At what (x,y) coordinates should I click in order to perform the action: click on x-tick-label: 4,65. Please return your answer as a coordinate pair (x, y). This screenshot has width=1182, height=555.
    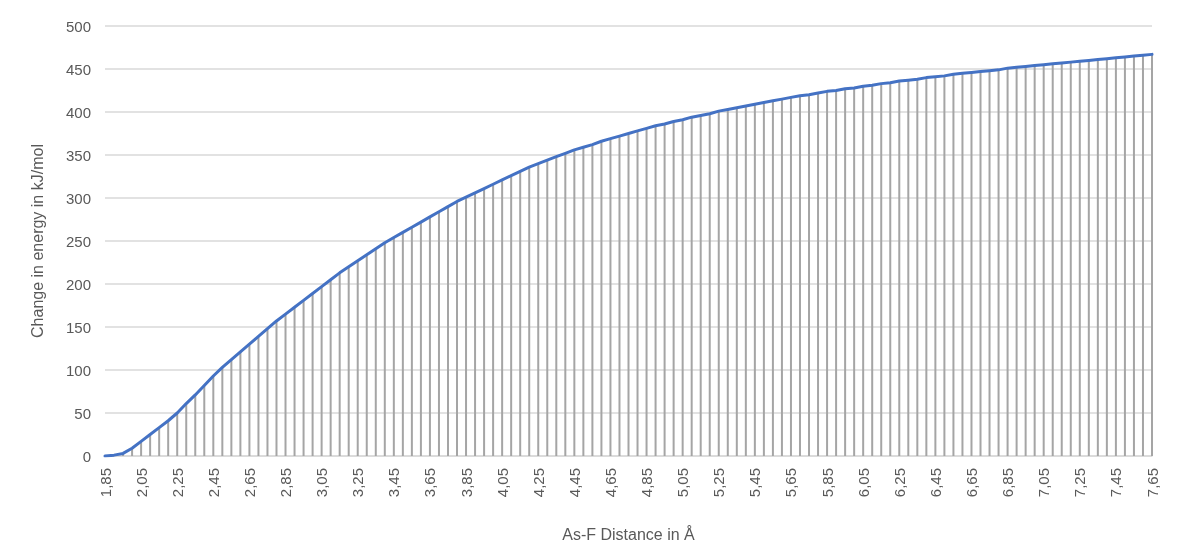
    Looking at the image, I should click on (610, 483).